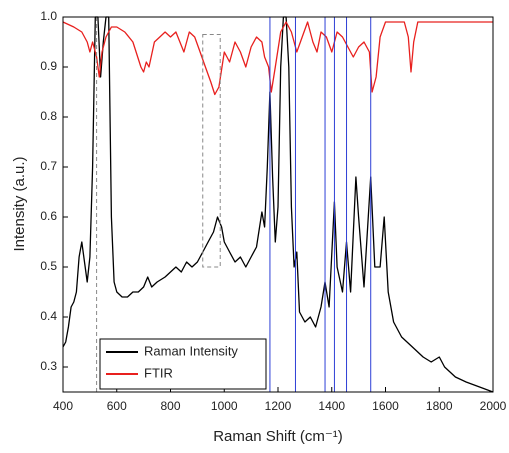  I want to click on line-series, so click(277, 58).